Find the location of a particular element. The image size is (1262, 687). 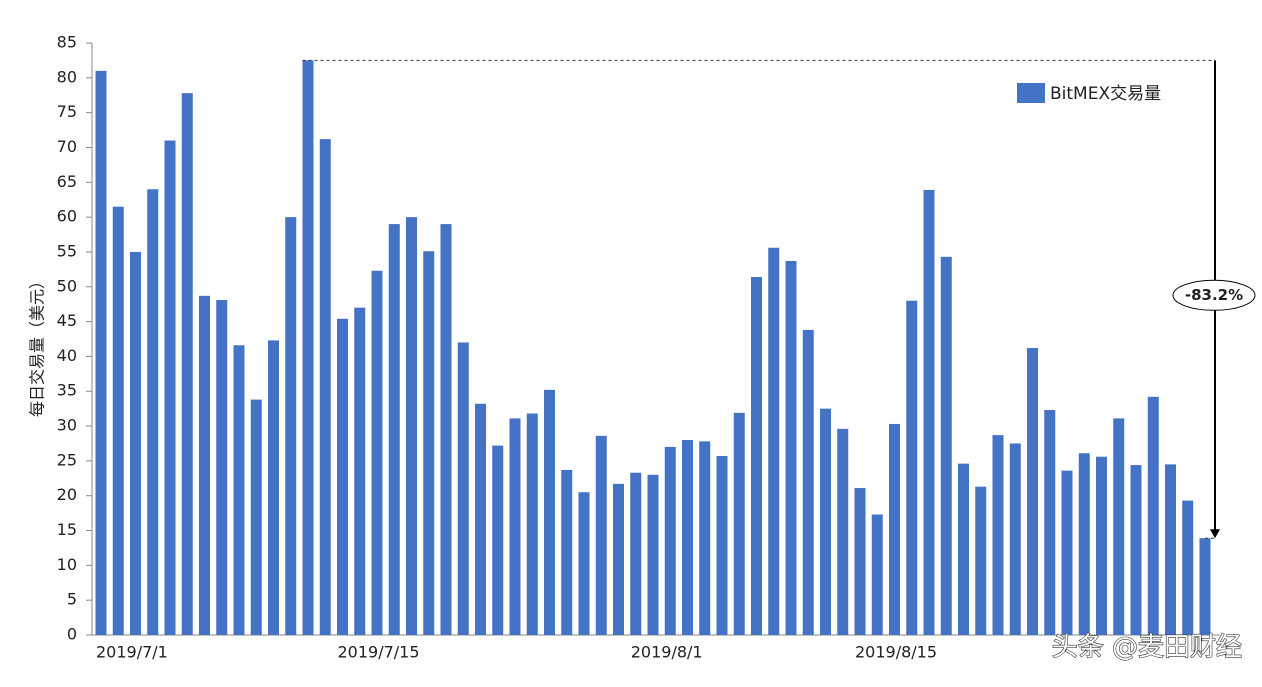

y-tick-label: 25 is located at coordinates (67, 459).